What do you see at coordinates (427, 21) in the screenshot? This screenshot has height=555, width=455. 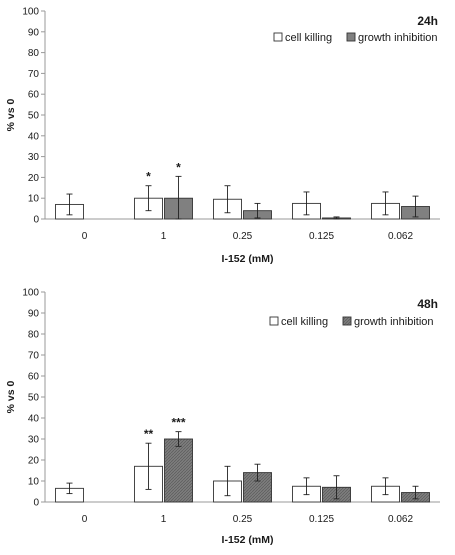 I see `panel-title: 24h` at bounding box center [427, 21].